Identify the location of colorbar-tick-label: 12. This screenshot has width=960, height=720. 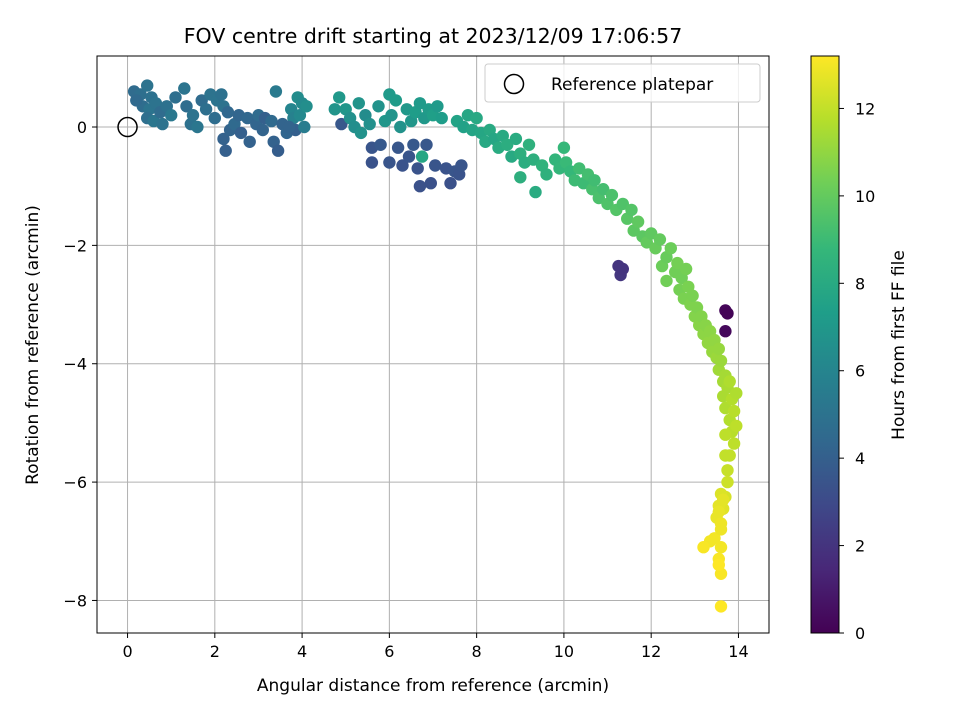
(865, 108).